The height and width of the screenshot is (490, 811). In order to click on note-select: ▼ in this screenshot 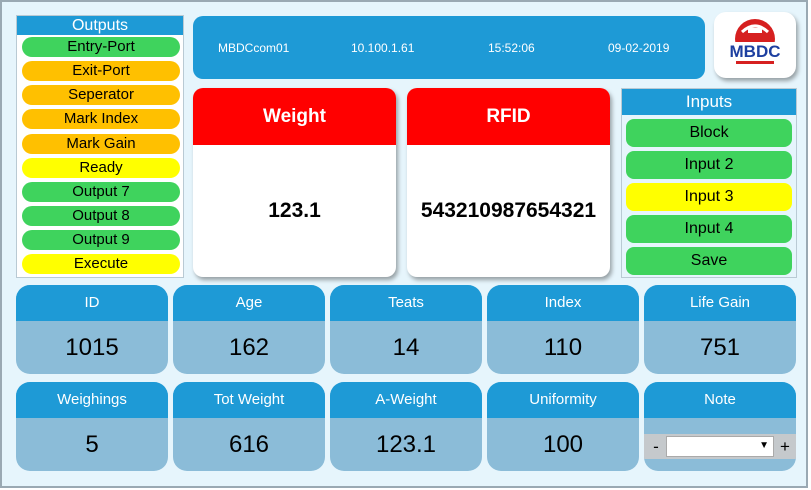, I will do `click(720, 446)`.